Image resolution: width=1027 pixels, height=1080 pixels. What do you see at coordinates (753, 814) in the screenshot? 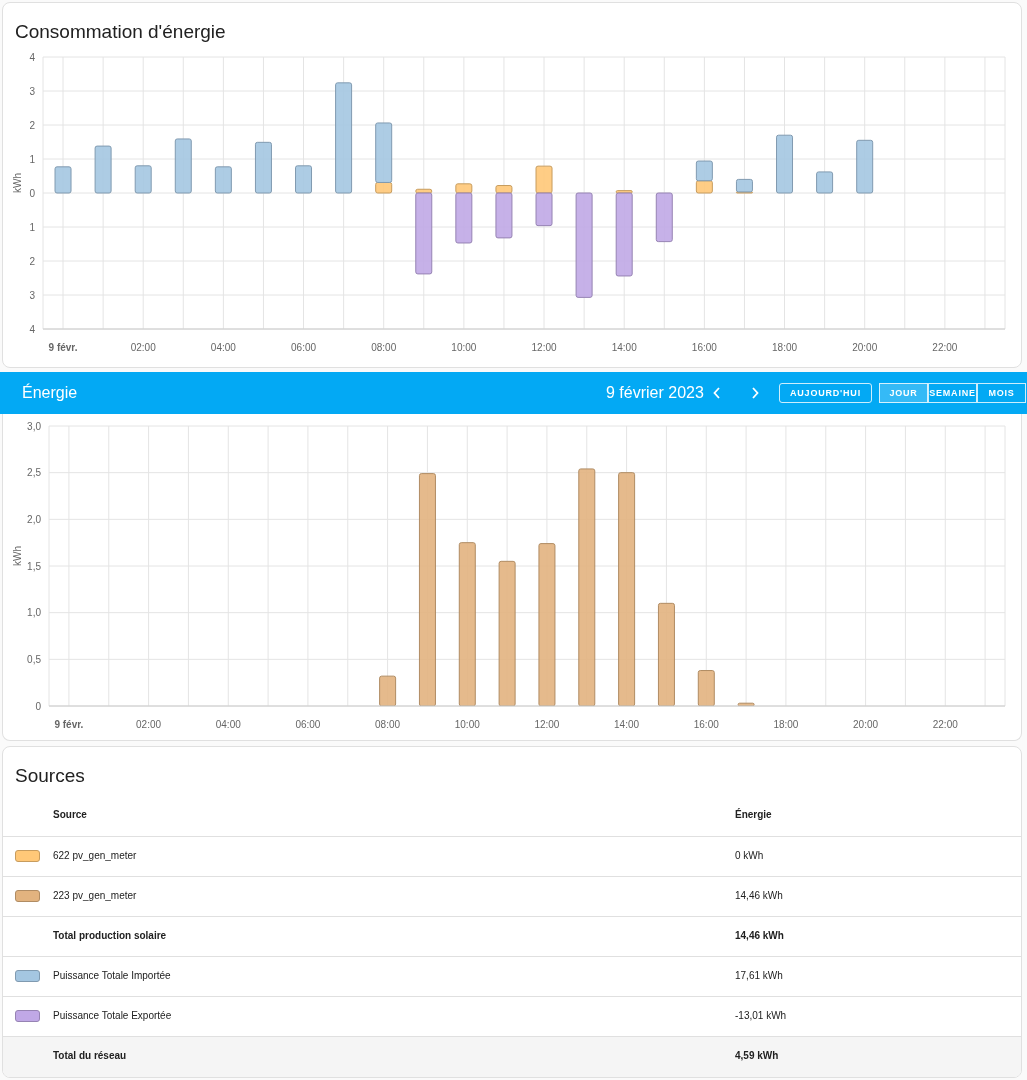
I see `text: Énergie` at bounding box center [753, 814].